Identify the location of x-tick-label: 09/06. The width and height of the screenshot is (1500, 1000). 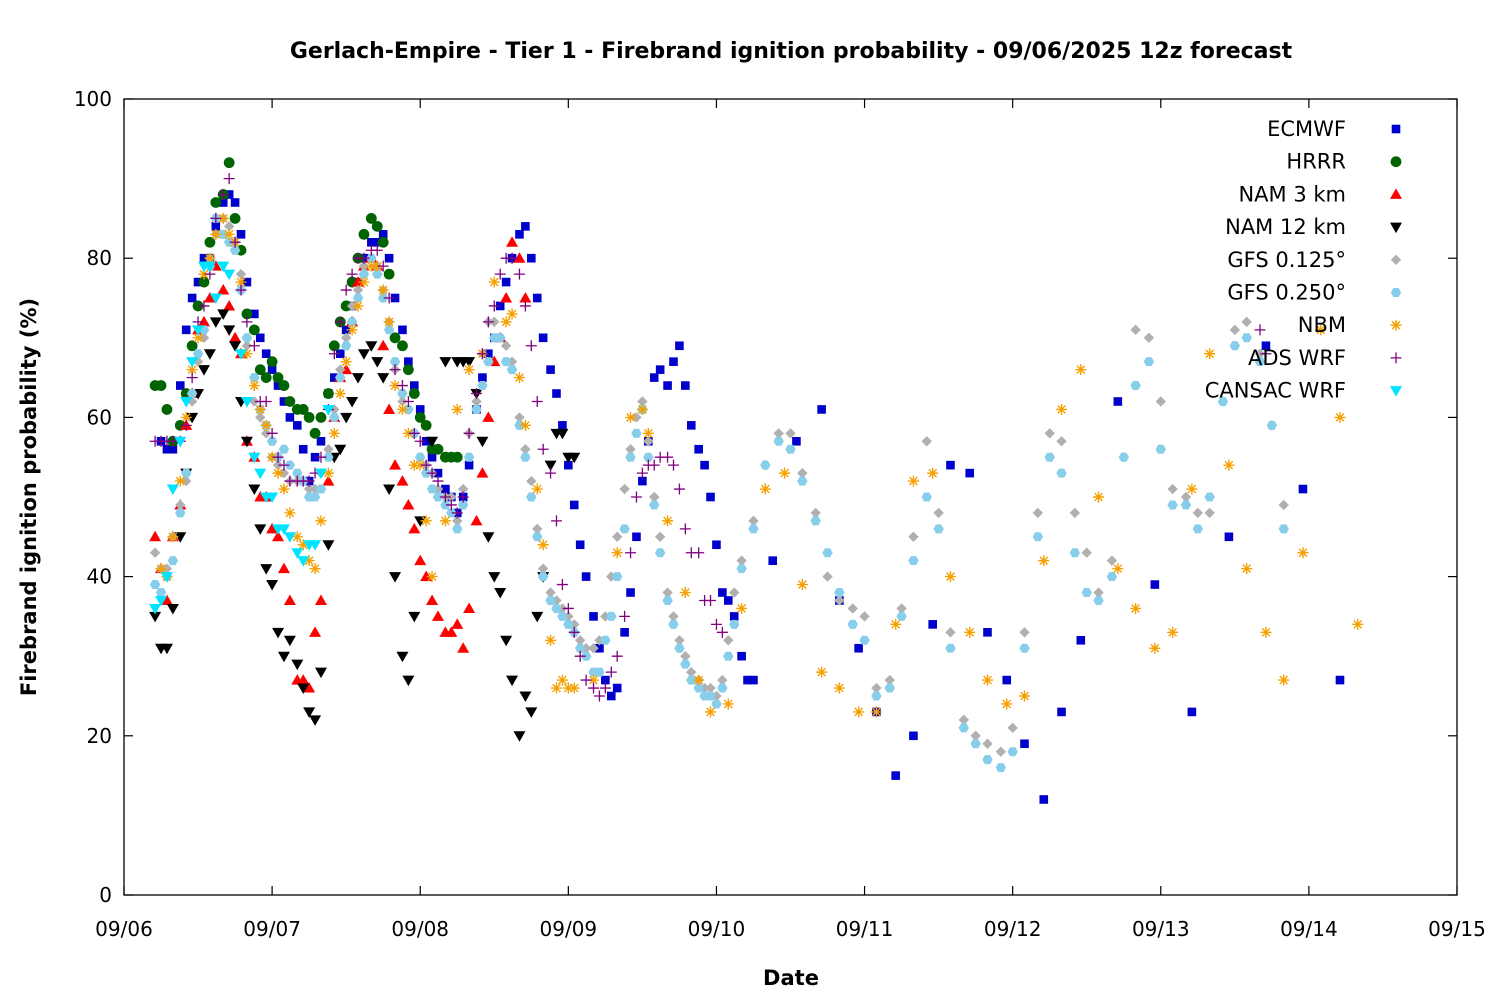
(124, 929).